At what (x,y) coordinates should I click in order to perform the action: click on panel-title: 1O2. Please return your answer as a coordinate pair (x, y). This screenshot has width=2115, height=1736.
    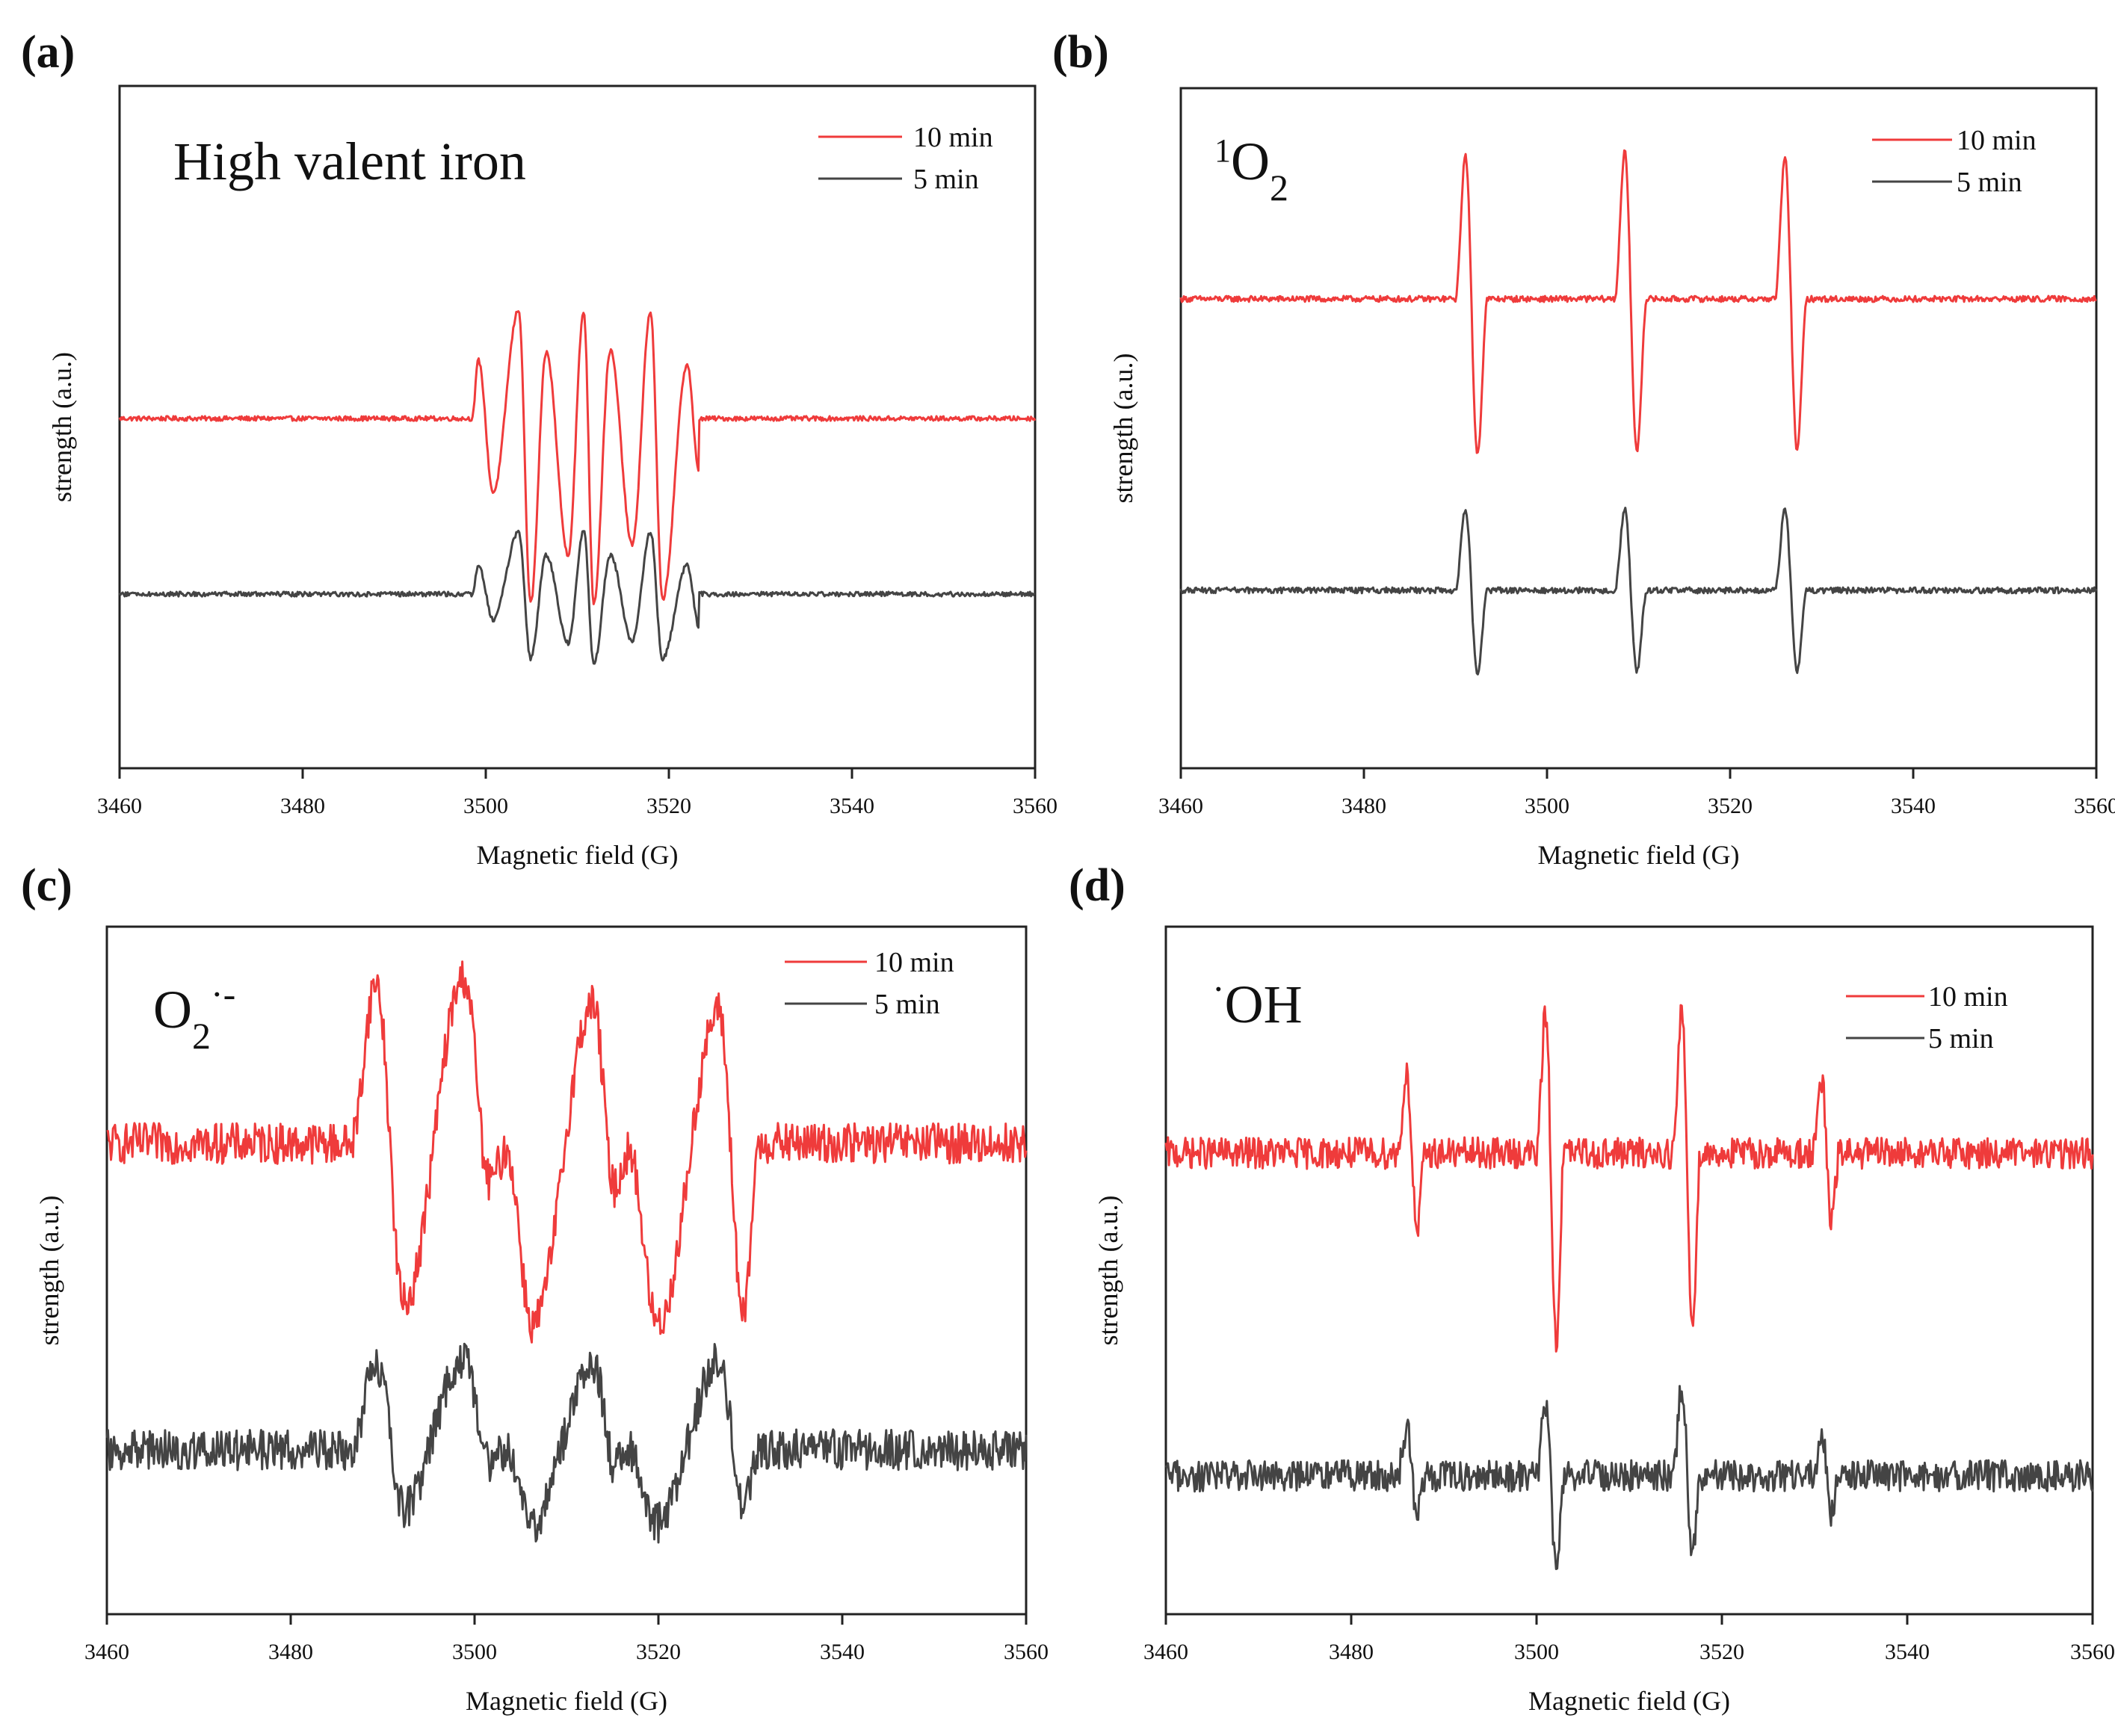
    Looking at the image, I should click on (1251, 170).